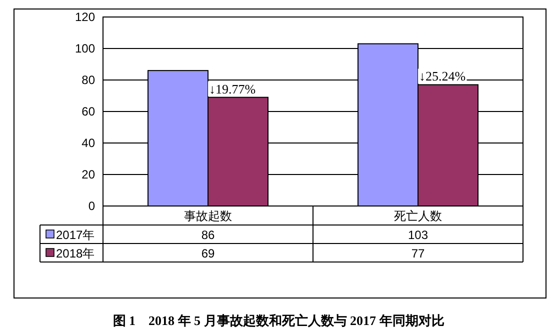 Image resolution: width=557 pixels, height=336 pixels. Describe the element at coordinates (208, 235) in the screenshot. I see `data-label: 86` at that location.